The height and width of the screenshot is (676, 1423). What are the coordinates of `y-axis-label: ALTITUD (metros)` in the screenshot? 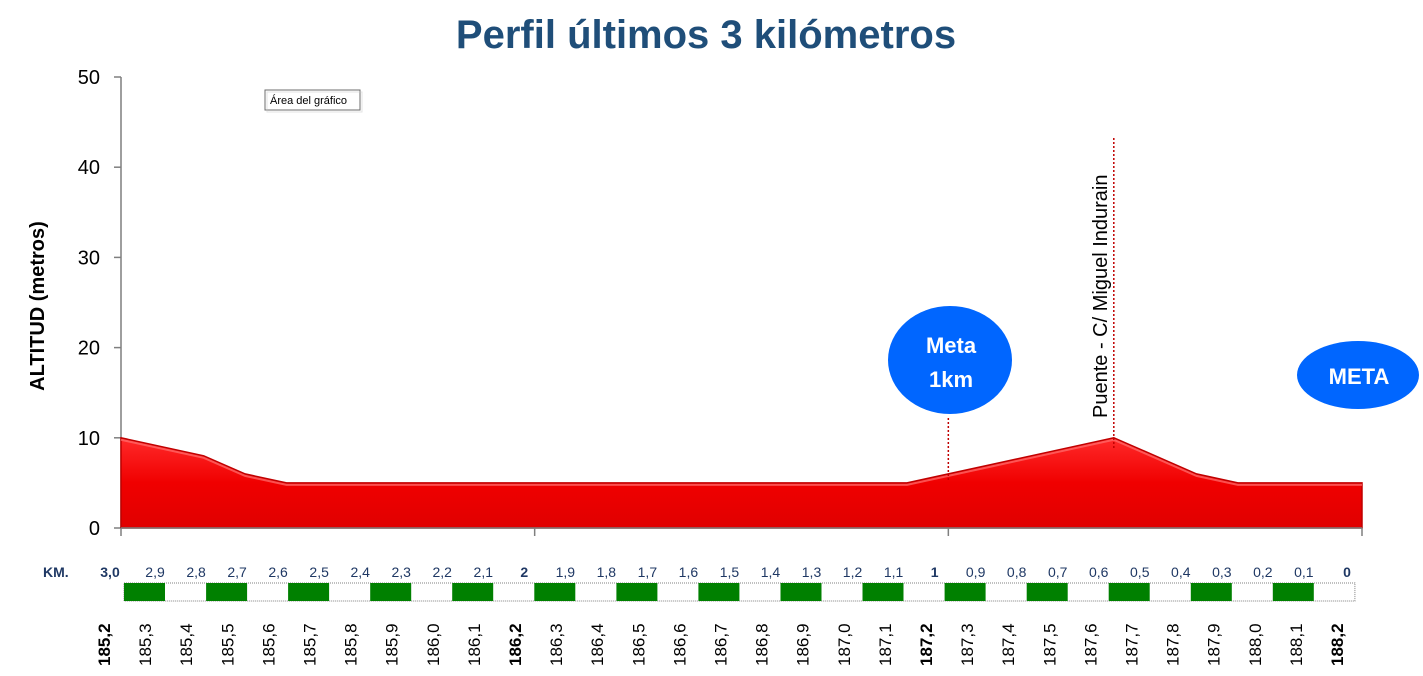 It's located at (38, 306).